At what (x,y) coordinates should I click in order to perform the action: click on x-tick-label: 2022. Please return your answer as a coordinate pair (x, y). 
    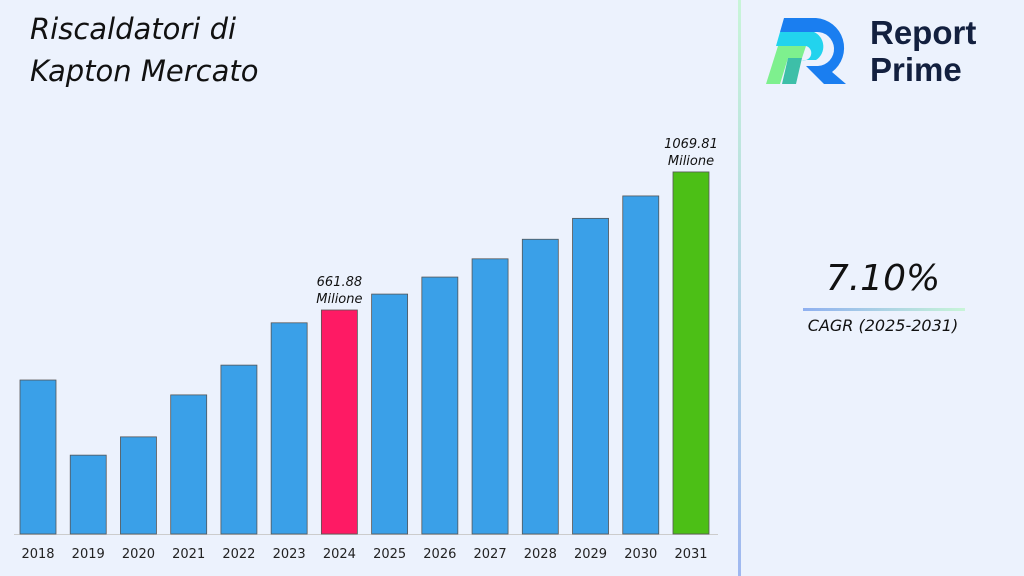
    Looking at the image, I should click on (238, 554).